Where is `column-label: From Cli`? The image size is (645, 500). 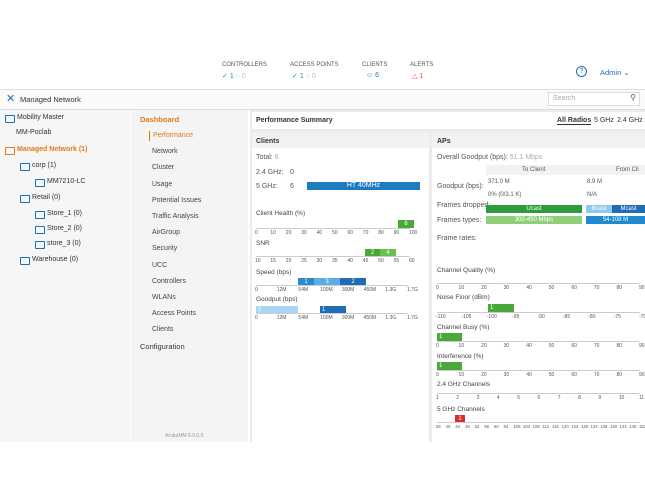 column-label: From Cli is located at coordinates (627, 170).